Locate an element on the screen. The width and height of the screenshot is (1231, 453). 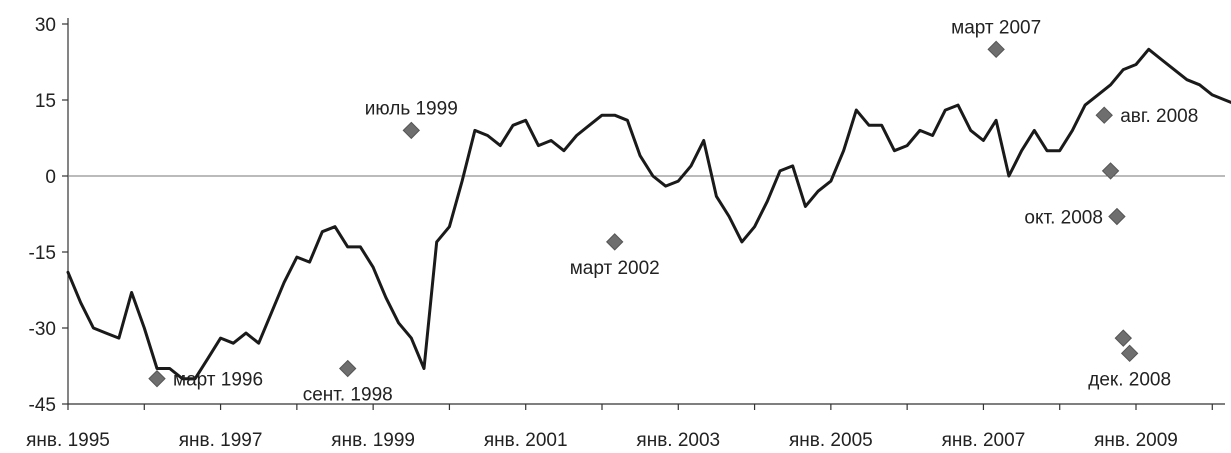
annotation-label: март 2002 is located at coordinates (615, 268).